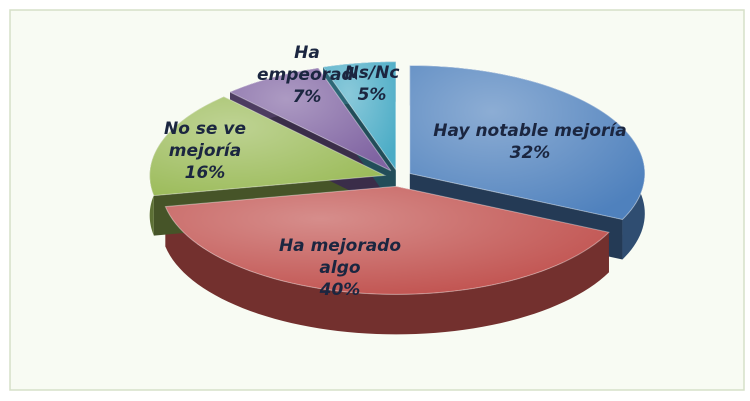 This screenshot has height=401, width=750. I want to click on slice-label-box: Hay notable mejoría 32%, so click(530, 142).